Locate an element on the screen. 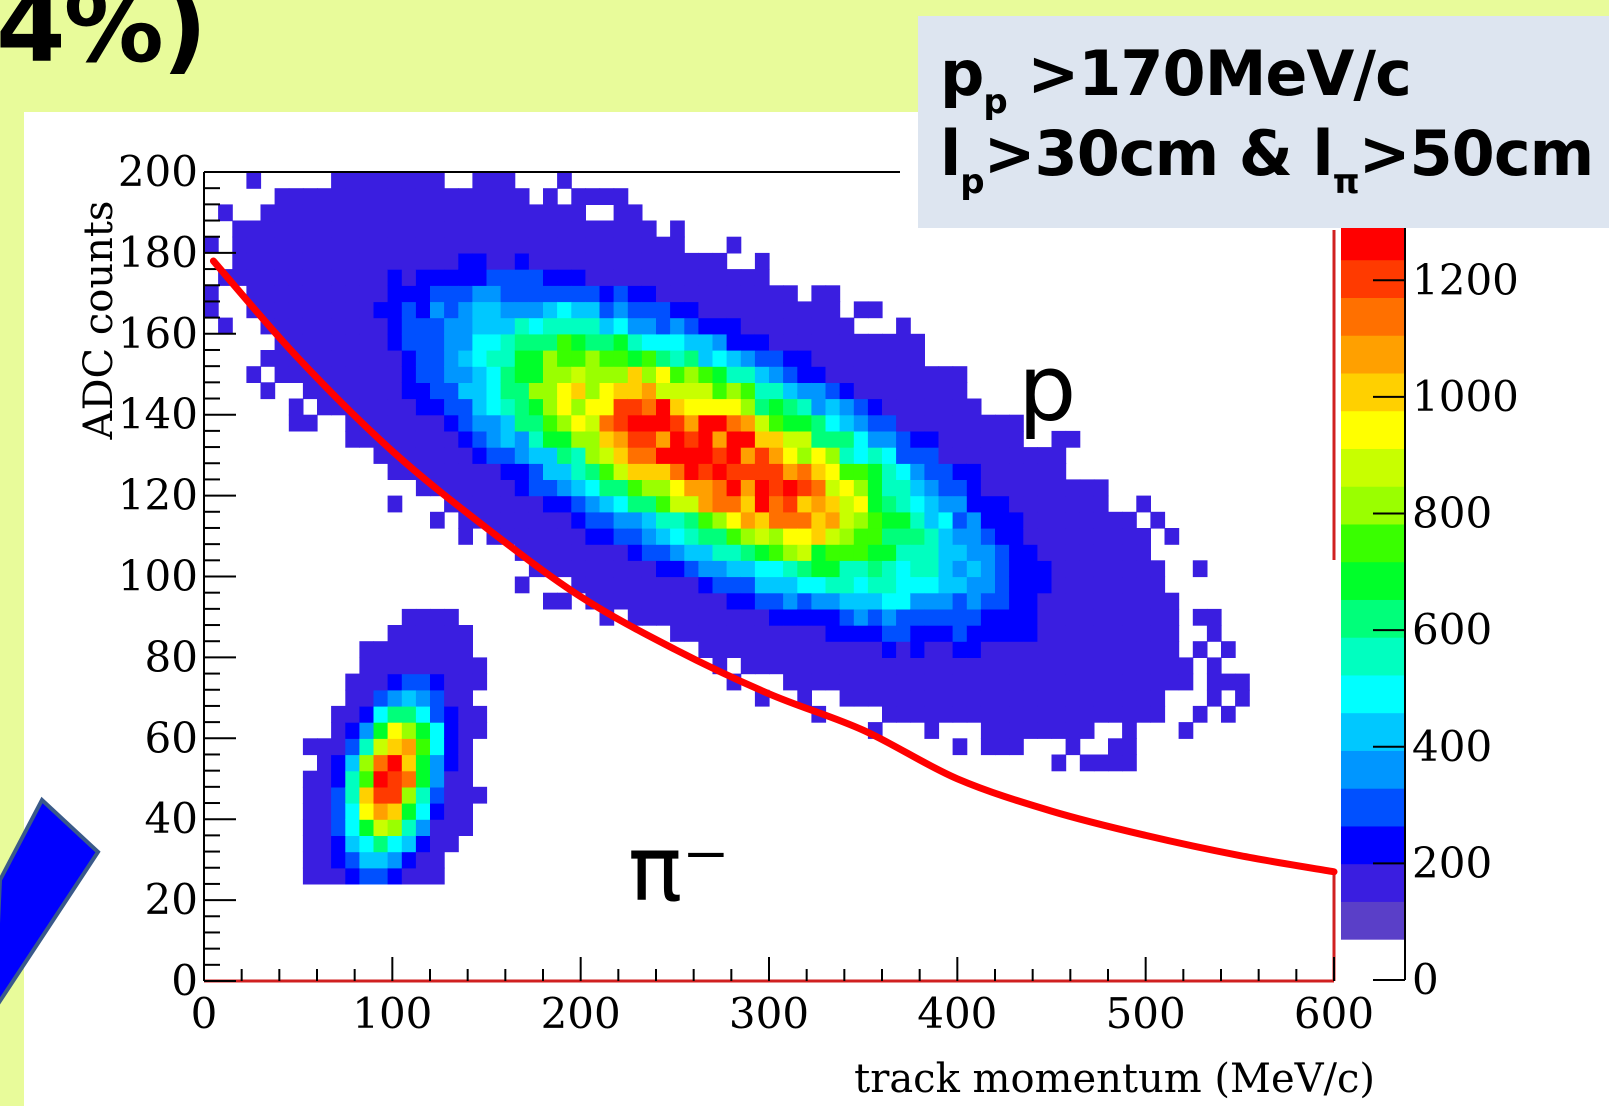 The width and height of the screenshot is (1609, 1106). arrow-shape-icon is located at coordinates (50, 900).